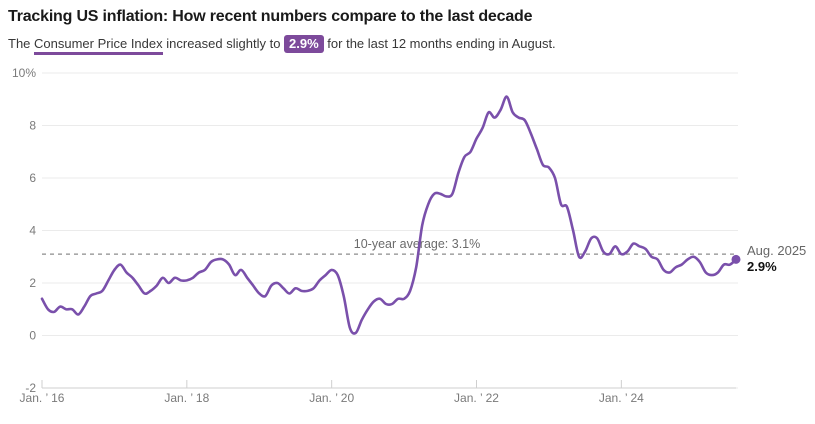 The image size is (815, 424). What do you see at coordinates (32, 283) in the screenshot?
I see `y-axis-label: 2` at bounding box center [32, 283].